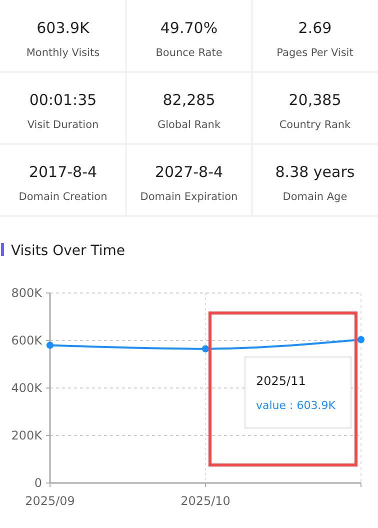 This screenshot has width=378, height=528. Describe the element at coordinates (189, 172) in the screenshot. I see `text: 2027-8-4` at that location.